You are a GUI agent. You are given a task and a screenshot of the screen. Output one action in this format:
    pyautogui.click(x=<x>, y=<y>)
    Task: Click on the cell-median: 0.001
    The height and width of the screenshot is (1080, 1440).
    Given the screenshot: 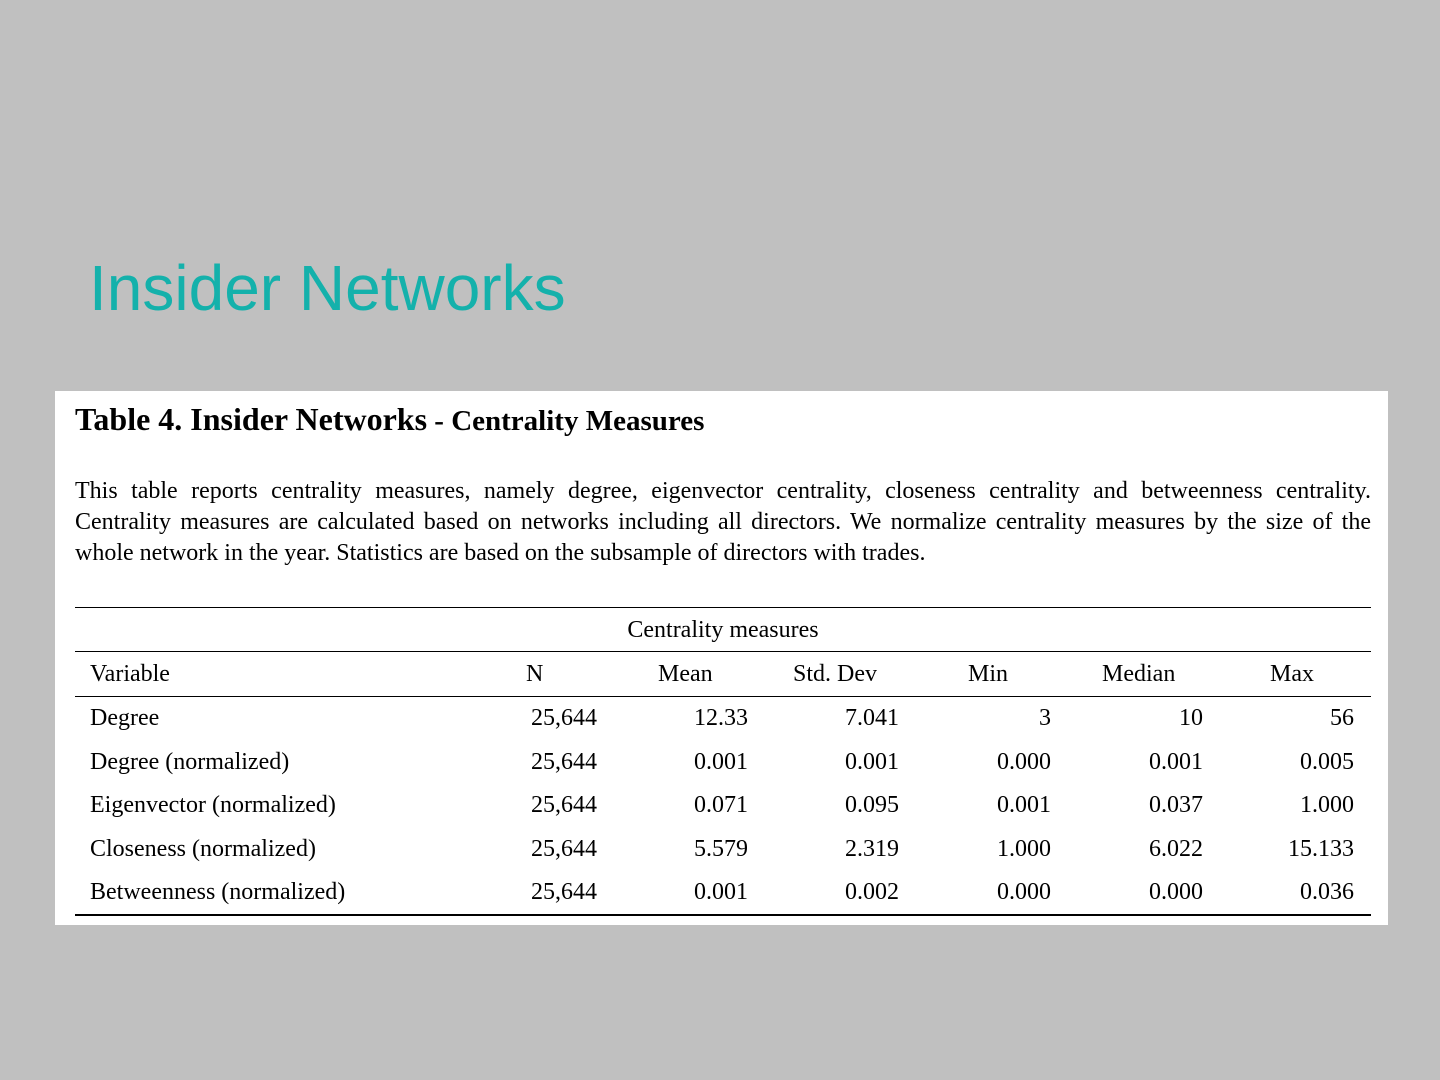 What is the action you would take?
    pyautogui.click(x=1176, y=761)
    